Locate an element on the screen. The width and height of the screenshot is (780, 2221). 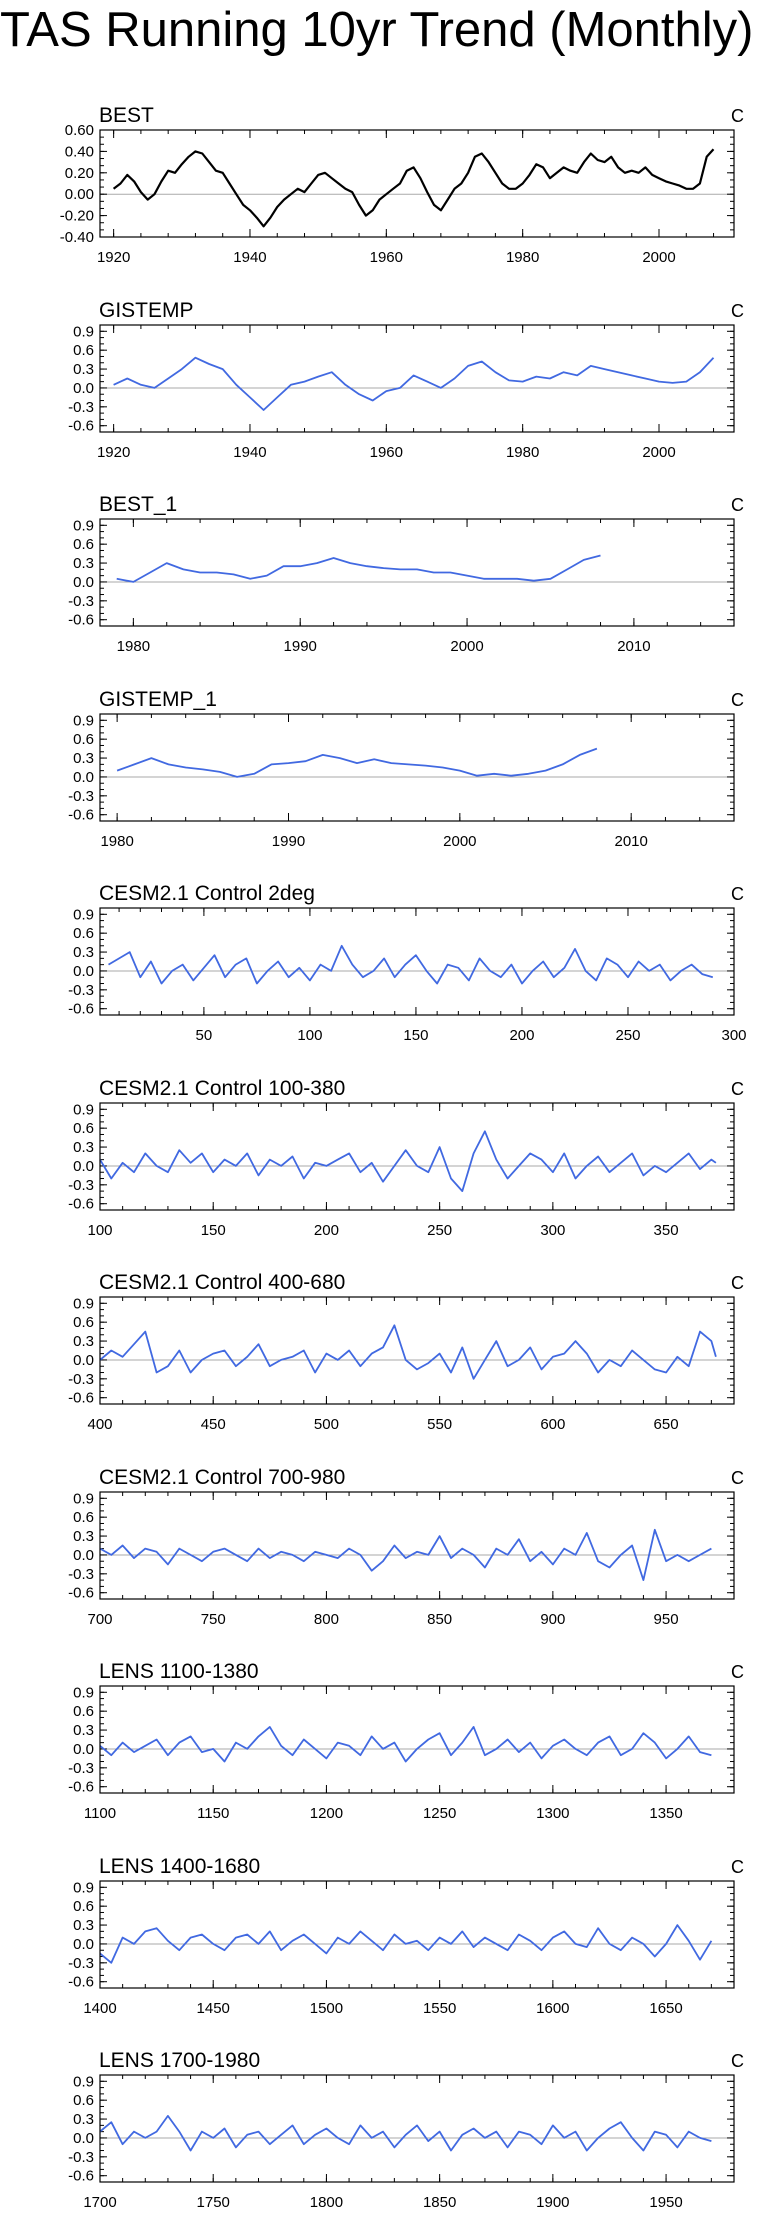
panel-title: BEST_1 is located at coordinates (138, 504).